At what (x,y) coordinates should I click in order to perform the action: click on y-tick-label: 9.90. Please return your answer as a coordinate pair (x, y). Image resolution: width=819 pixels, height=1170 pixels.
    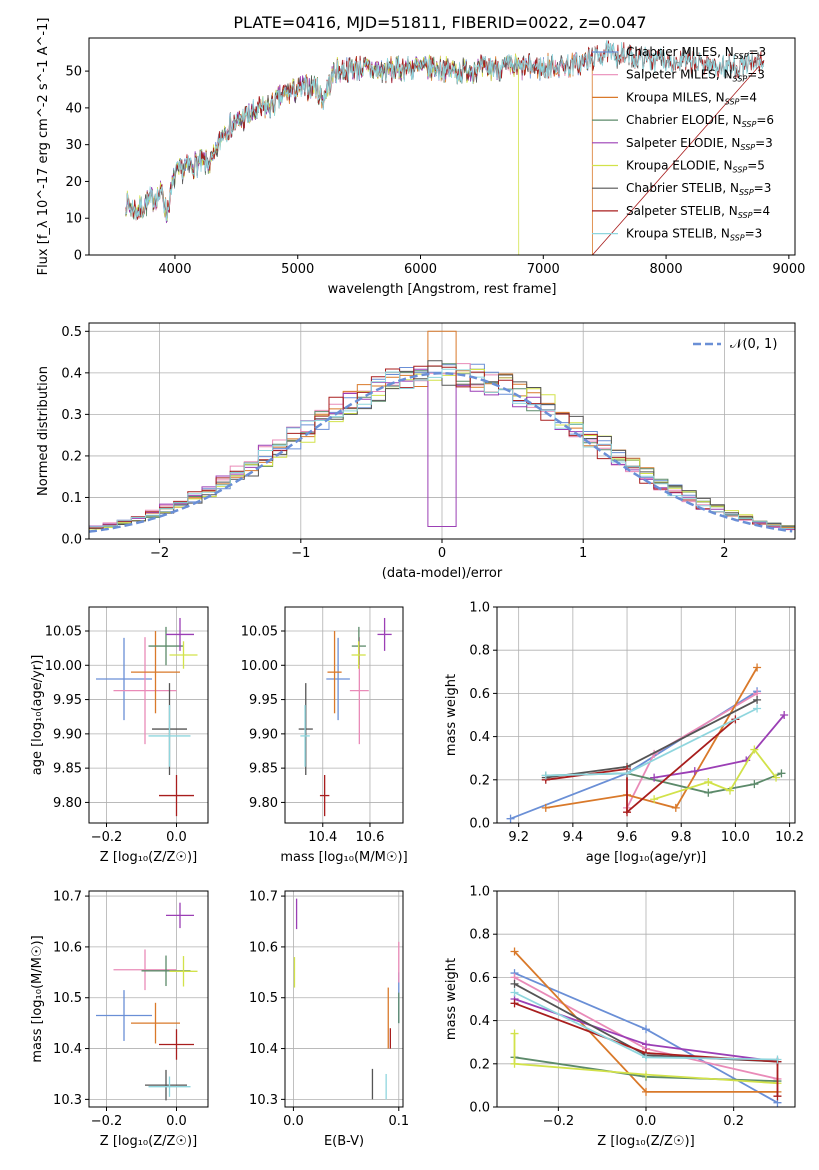
    Looking at the image, I should click on (263, 734).